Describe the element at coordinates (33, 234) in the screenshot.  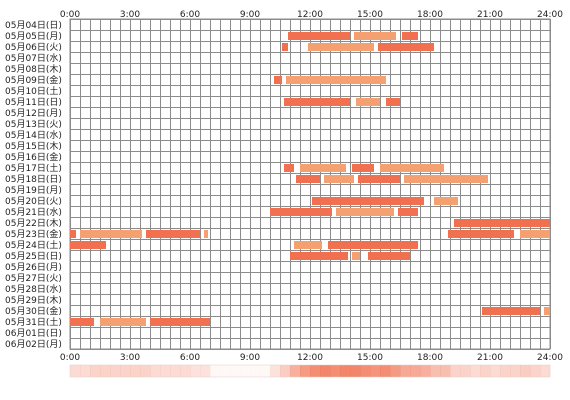
I see `row-label: 05月23日(金)` at that location.